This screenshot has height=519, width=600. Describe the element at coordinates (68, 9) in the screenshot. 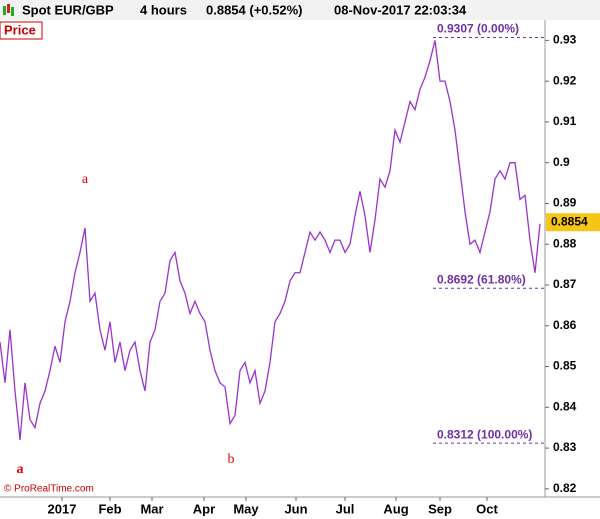

I see `instrument: Spot EUR/GBP` at that location.